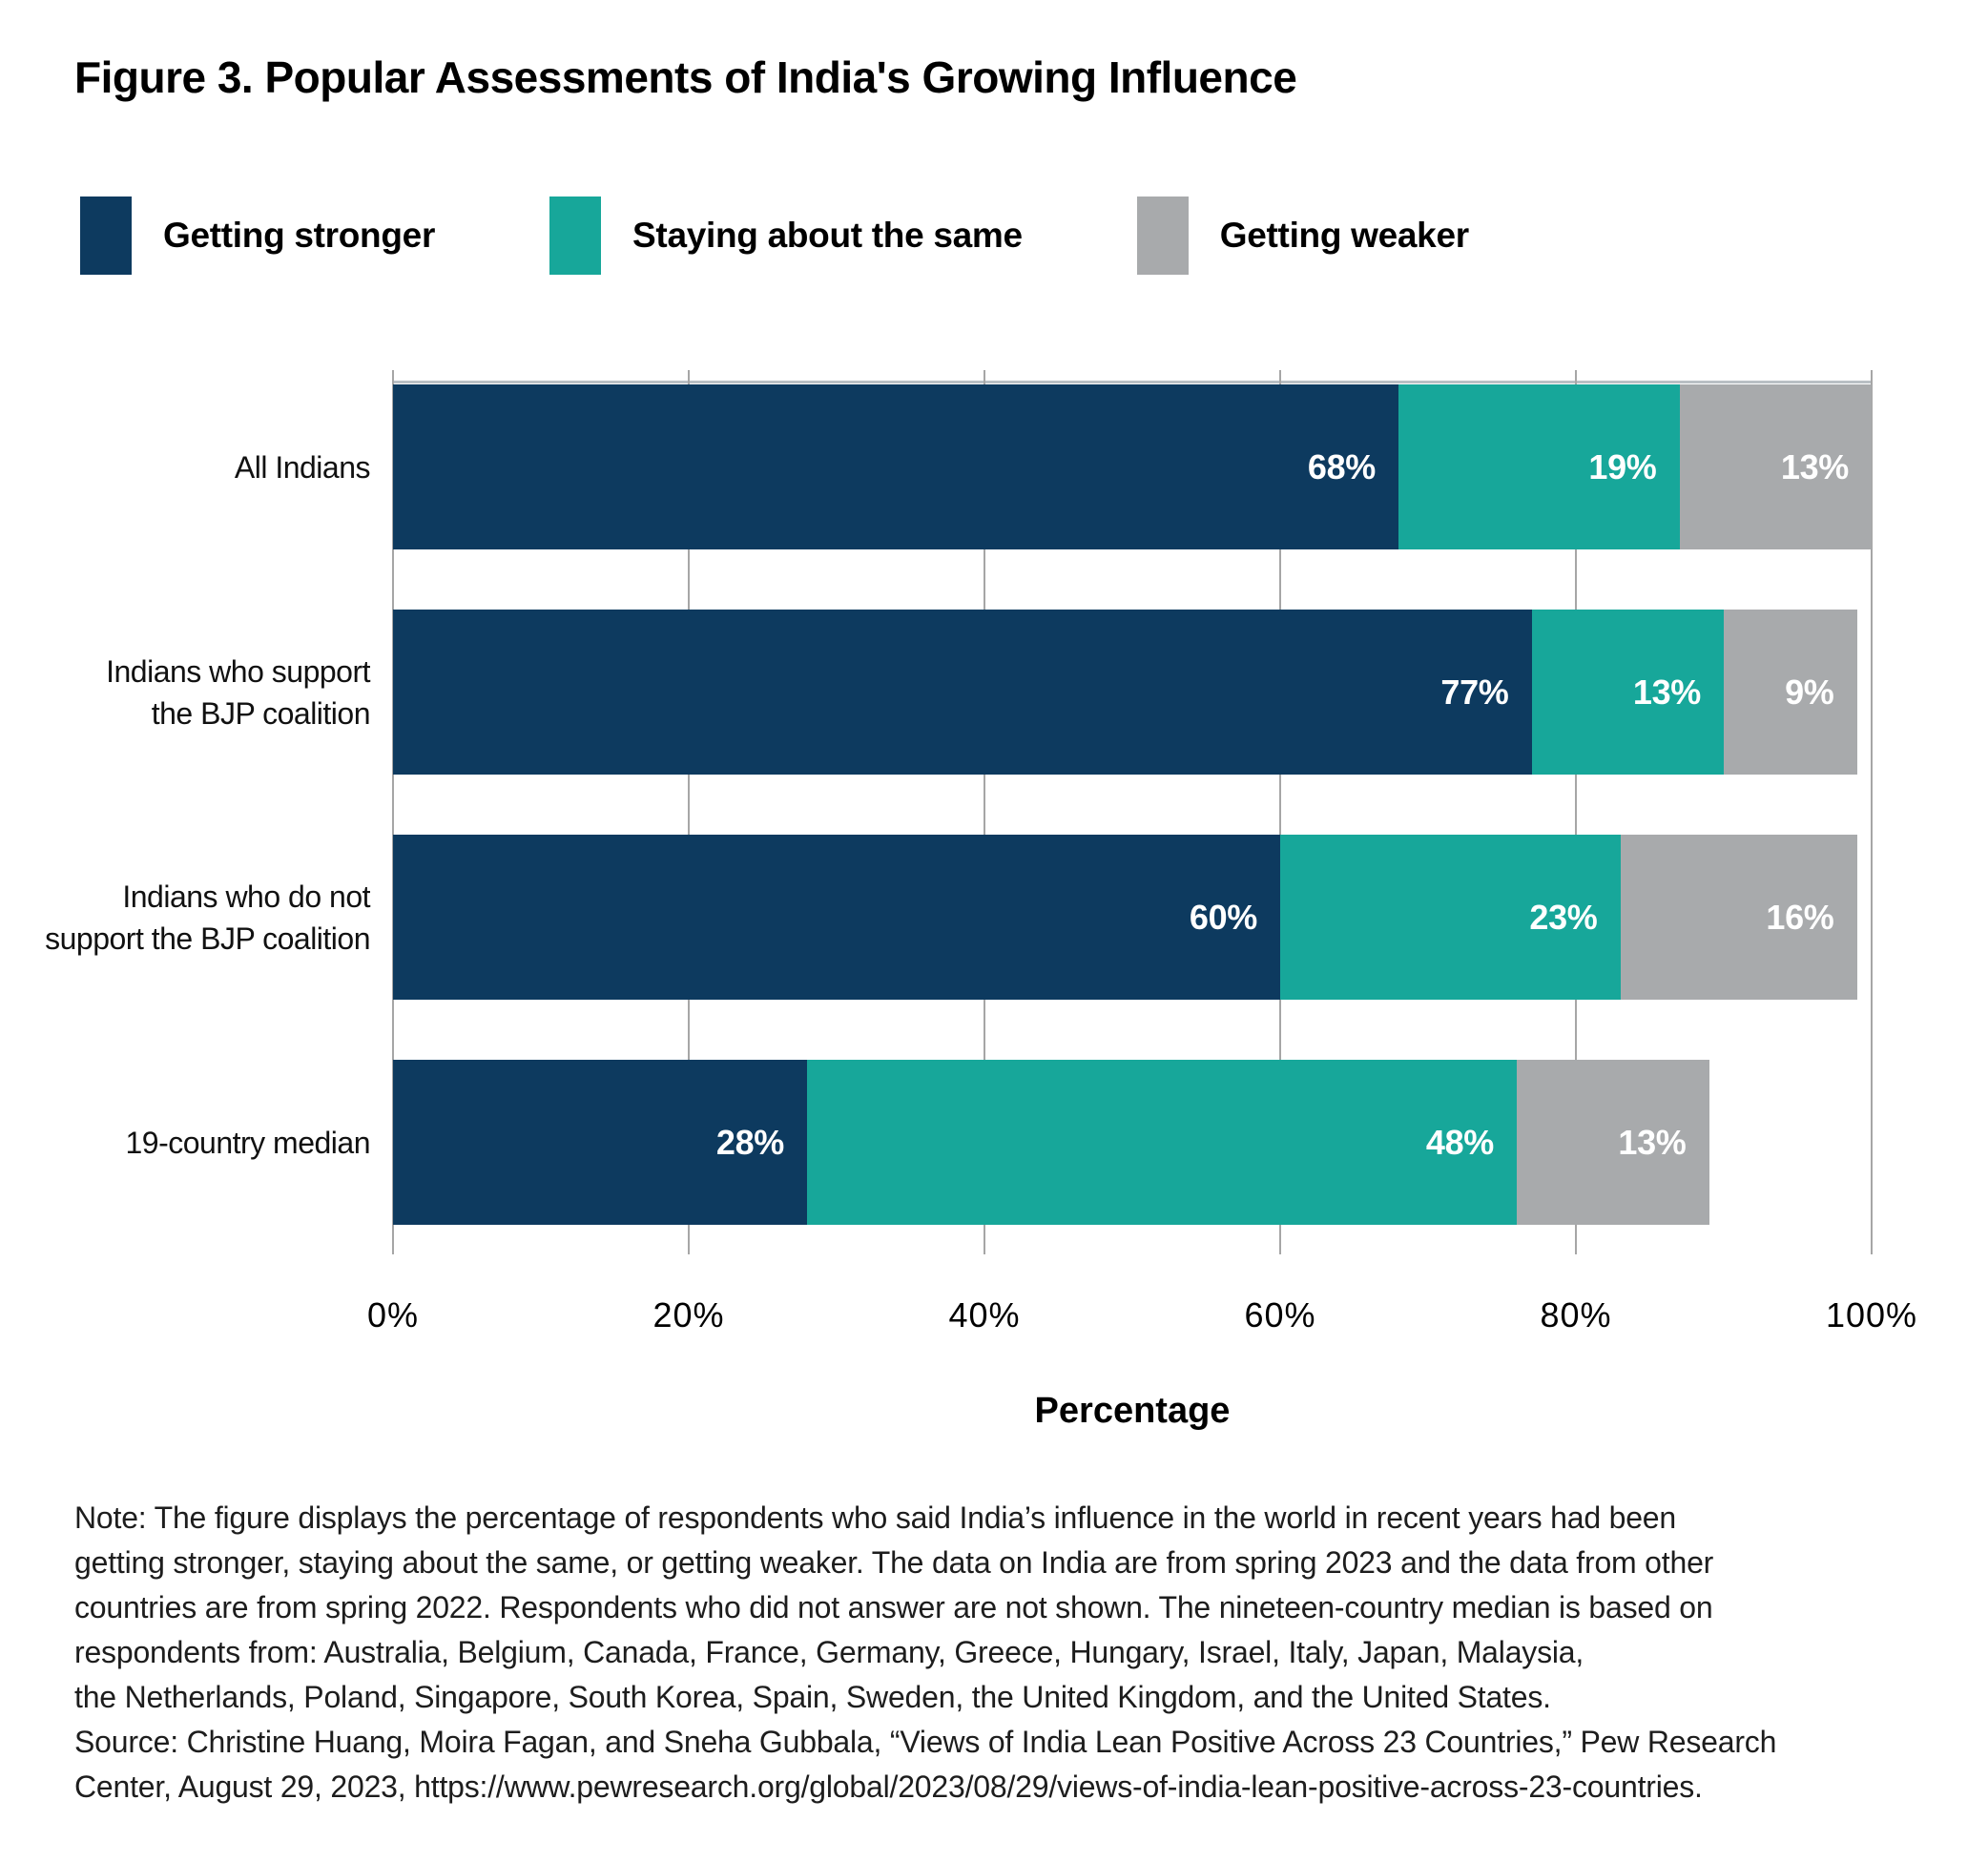 Image resolution: width=1988 pixels, height=1862 pixels. Describe the element at coordinates (963, 693) in the screenshot. I see `bar-segment: 77%` at that location.